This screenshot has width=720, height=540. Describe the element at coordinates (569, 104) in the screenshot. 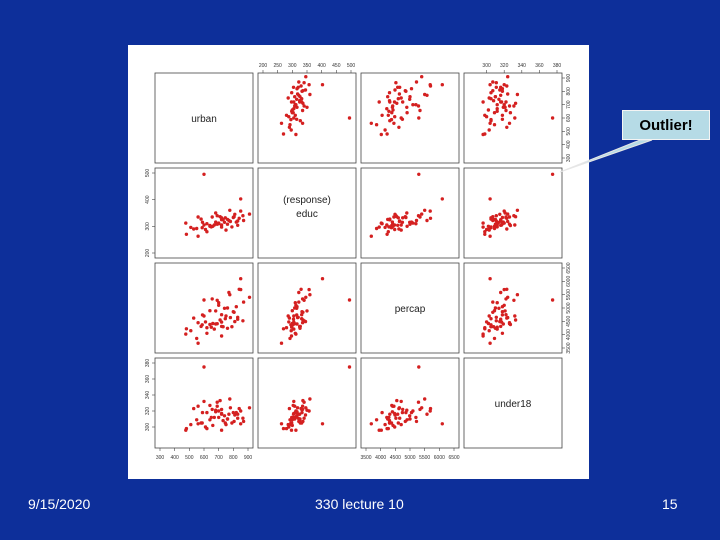

I see `tick-label-urban: 700` at that location.